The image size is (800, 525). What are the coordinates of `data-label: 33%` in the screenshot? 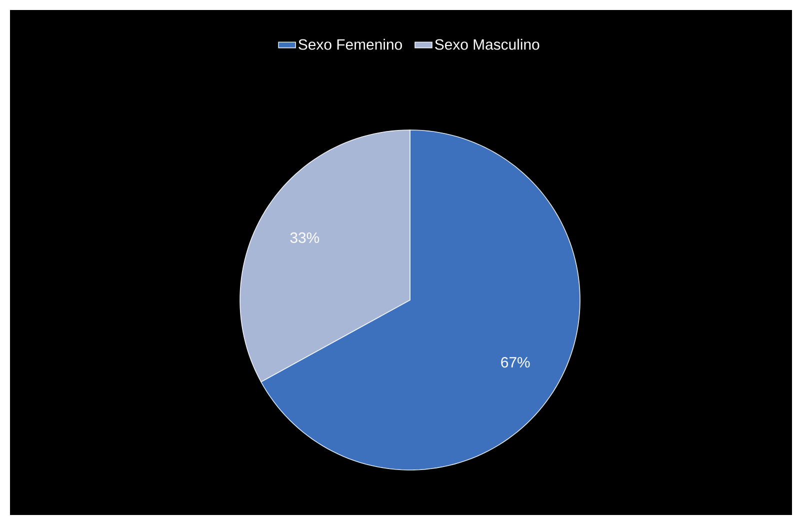 It's located at (305, 237).